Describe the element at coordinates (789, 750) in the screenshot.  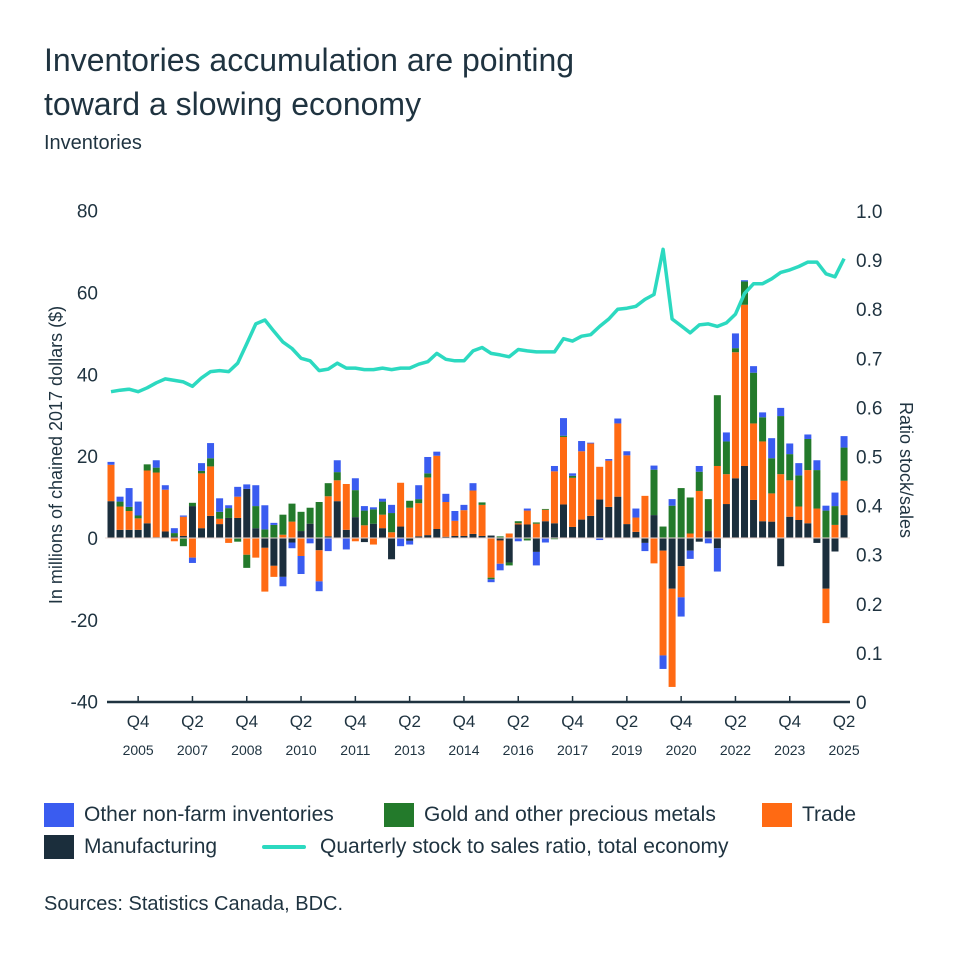
I see `x-tick-year-label: 2023` at that location.